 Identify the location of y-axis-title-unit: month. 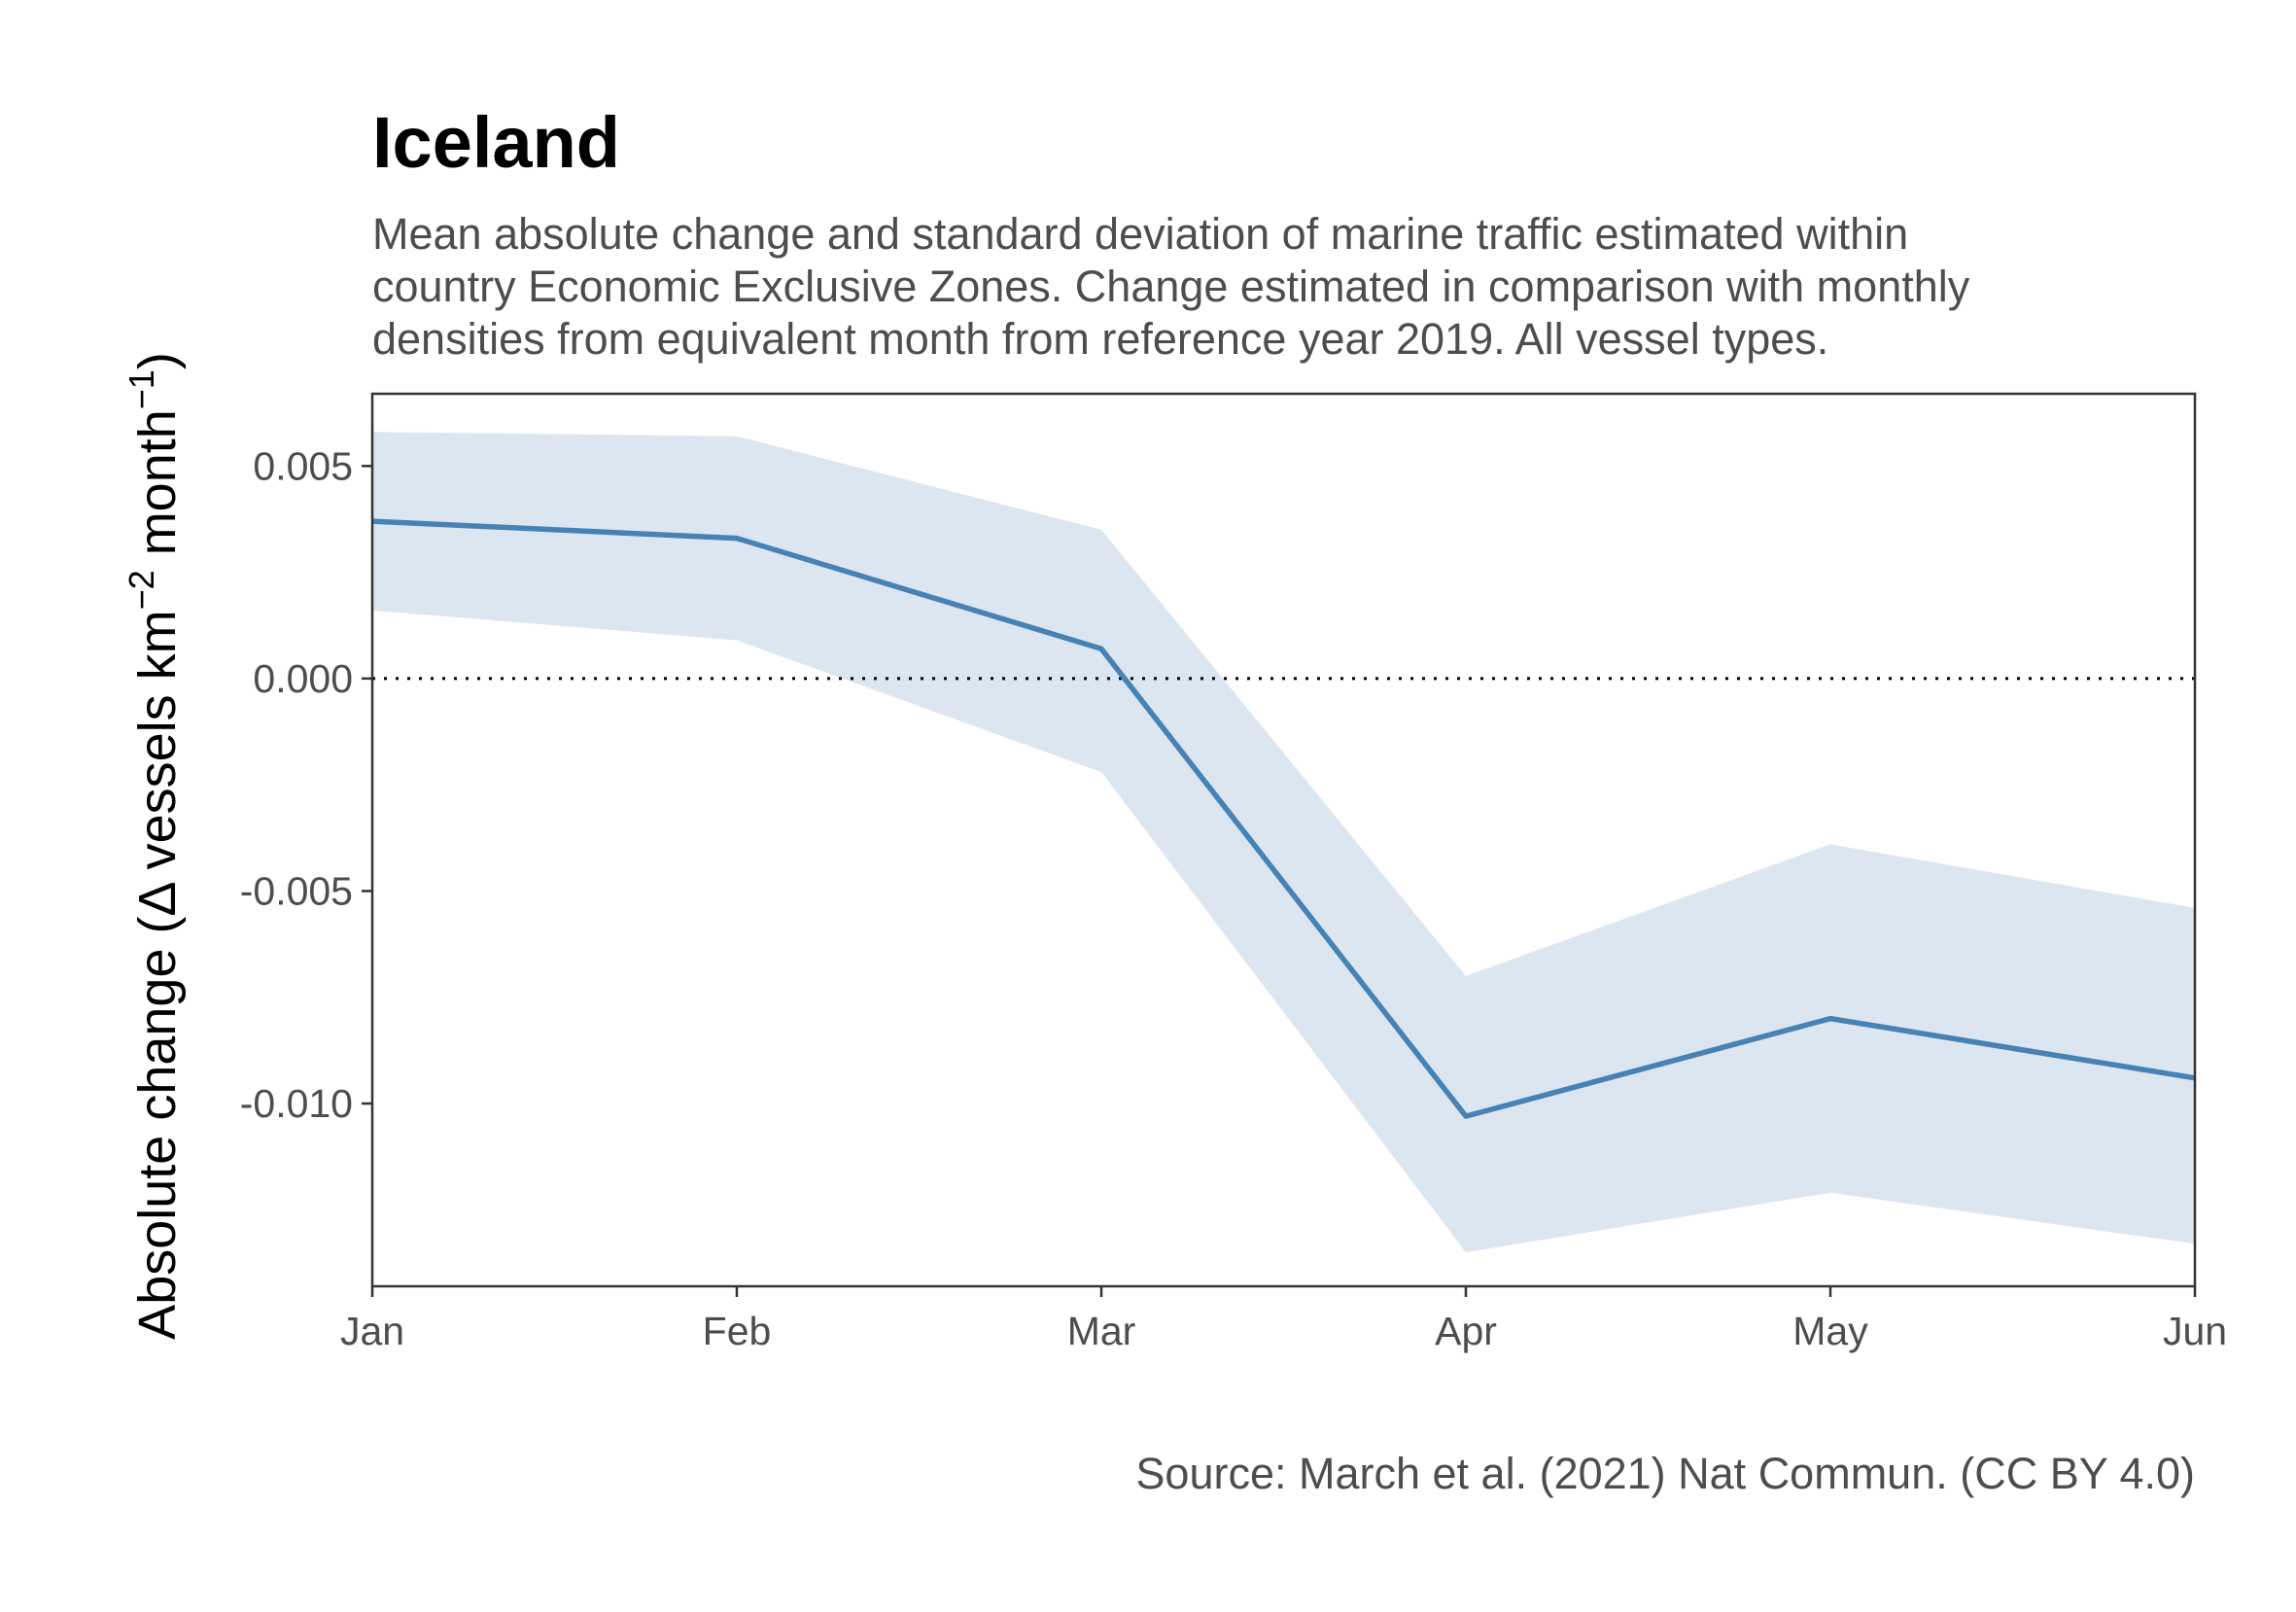
(157, 489).